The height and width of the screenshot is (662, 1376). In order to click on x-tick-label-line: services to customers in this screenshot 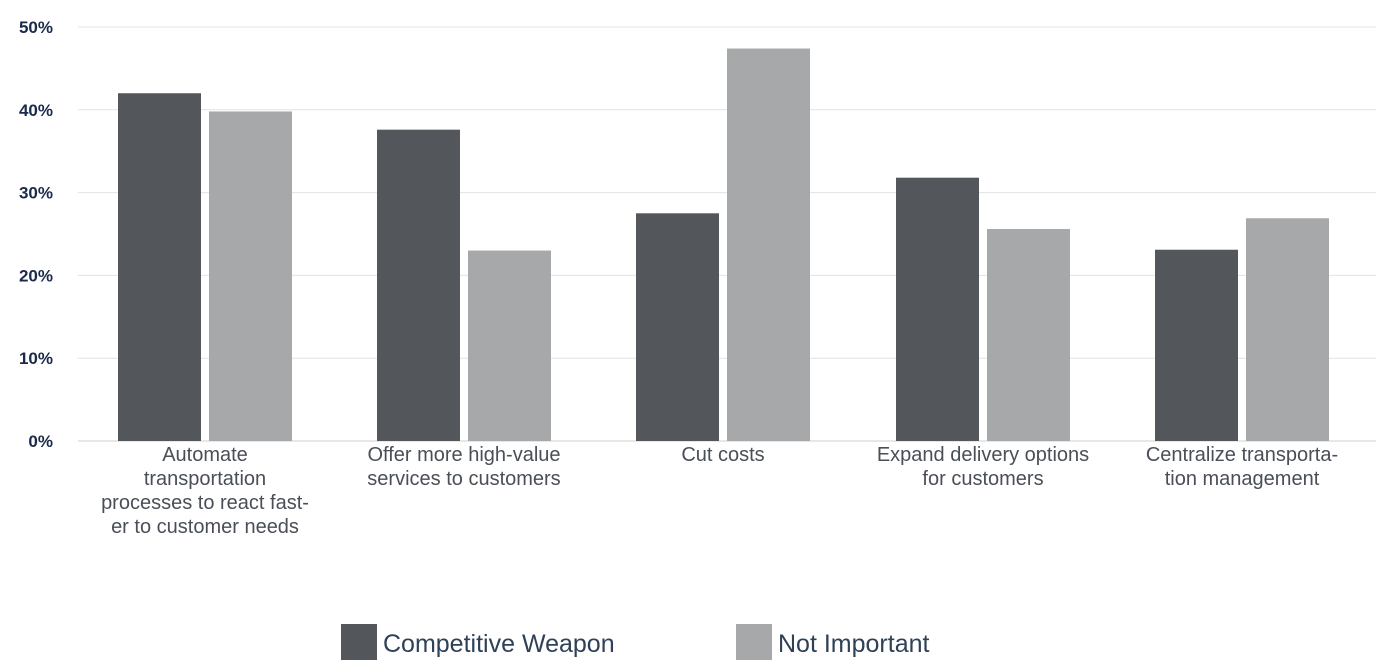, I will do `click(463, 479)`.